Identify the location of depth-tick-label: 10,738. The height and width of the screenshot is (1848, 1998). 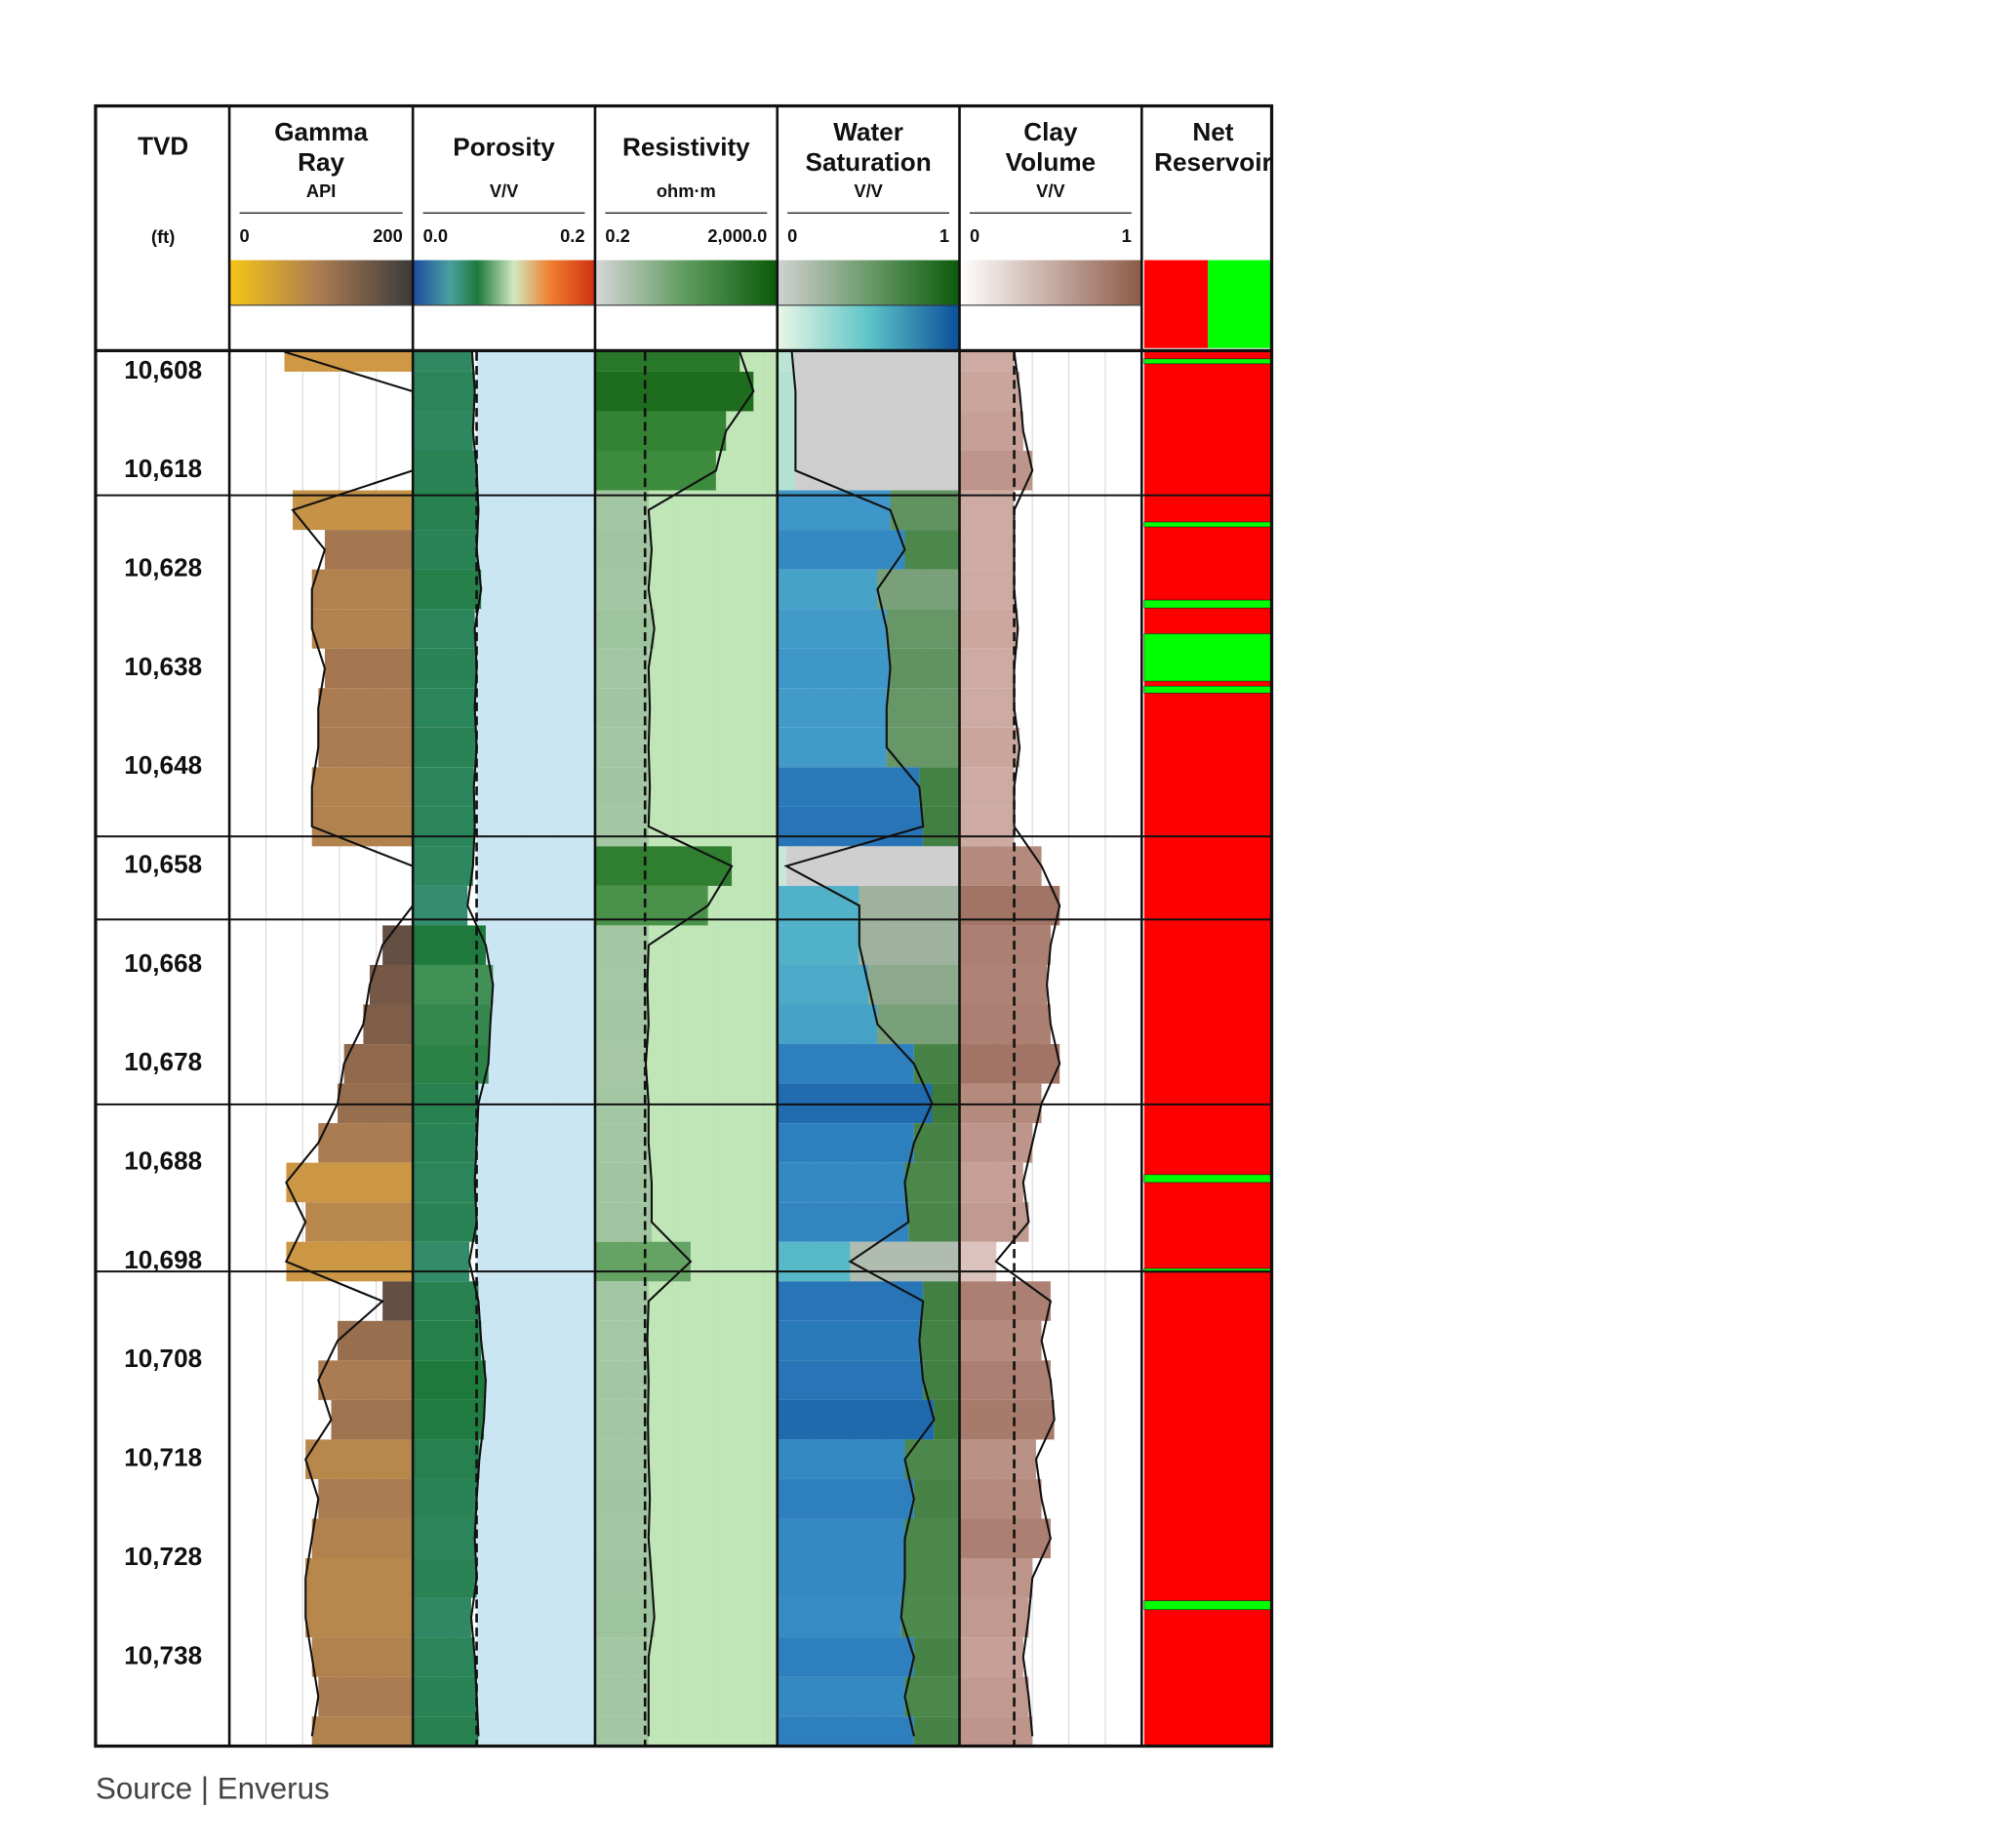
(163, 1655).